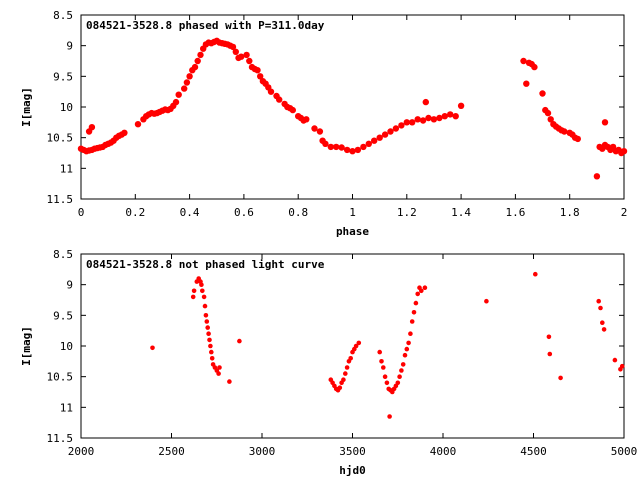  What do you see at coordinates (81, 451) in the screenshot?
I see `x-tick-label: 2000` at bounding box center [81, 451].